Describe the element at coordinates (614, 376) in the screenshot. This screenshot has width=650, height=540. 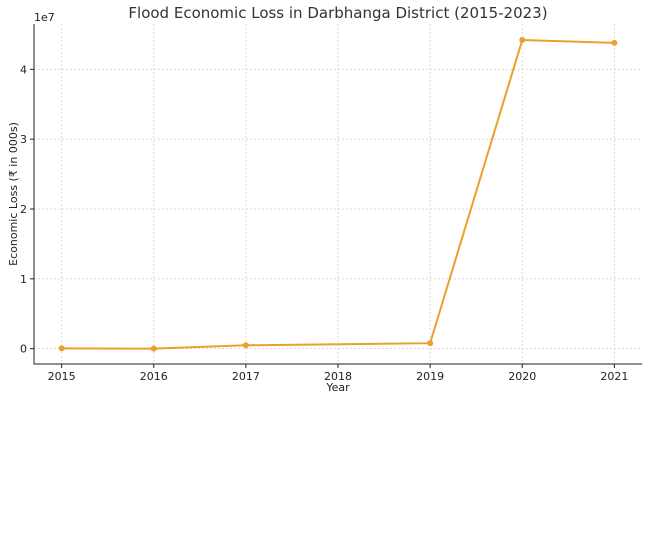
I see `x-tick-label: 2021` at that location.